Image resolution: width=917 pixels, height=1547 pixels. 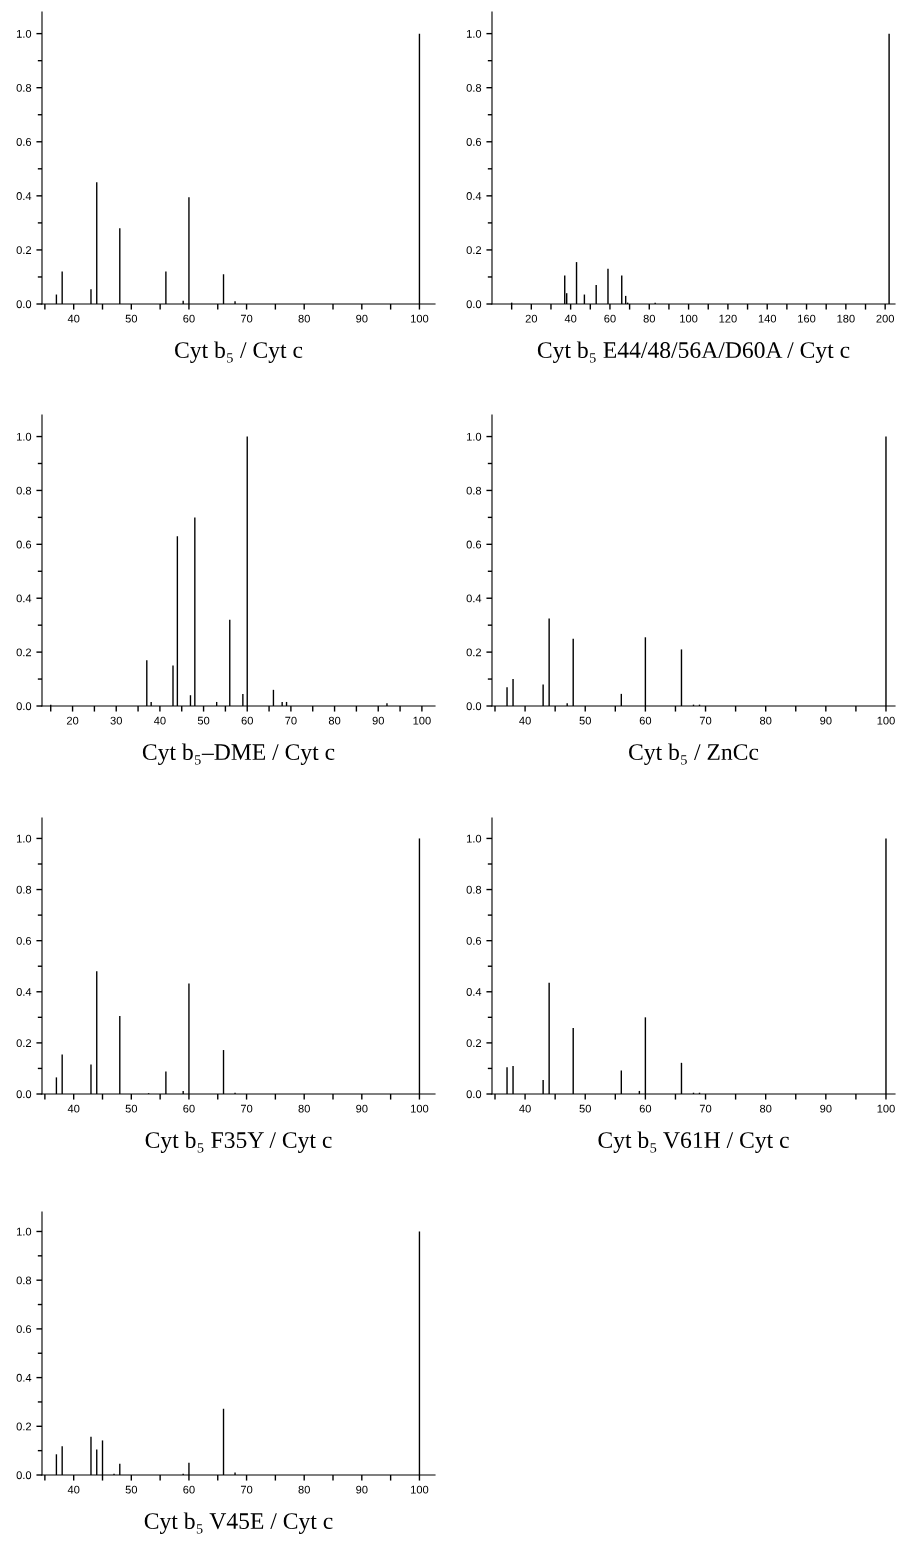 I want to click on x-tick-label: 160, so click(x=807, y=318).